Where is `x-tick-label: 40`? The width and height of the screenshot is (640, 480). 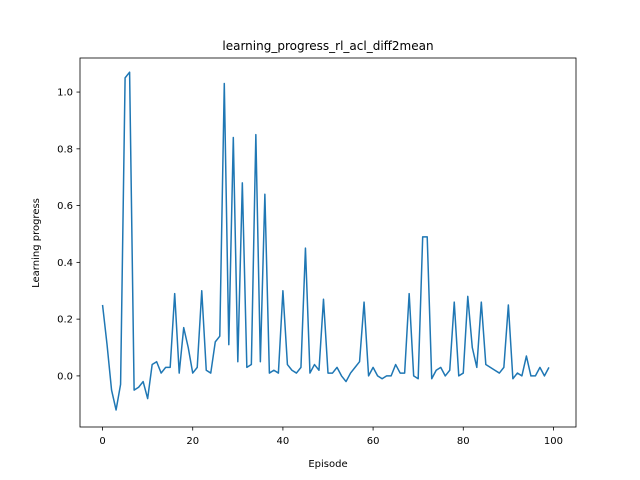
x-tick-label: 40 is located at coordinates (283, 441).